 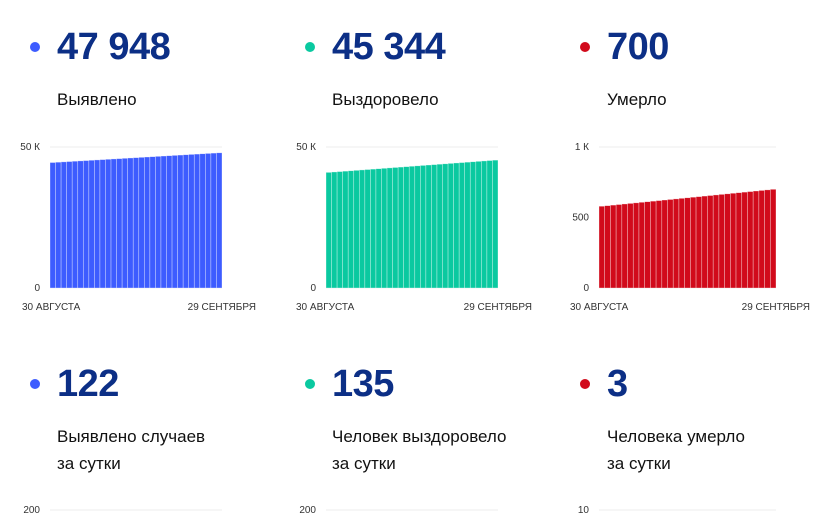 I want to click on stat-value: 3, so click(x=617, y=384).